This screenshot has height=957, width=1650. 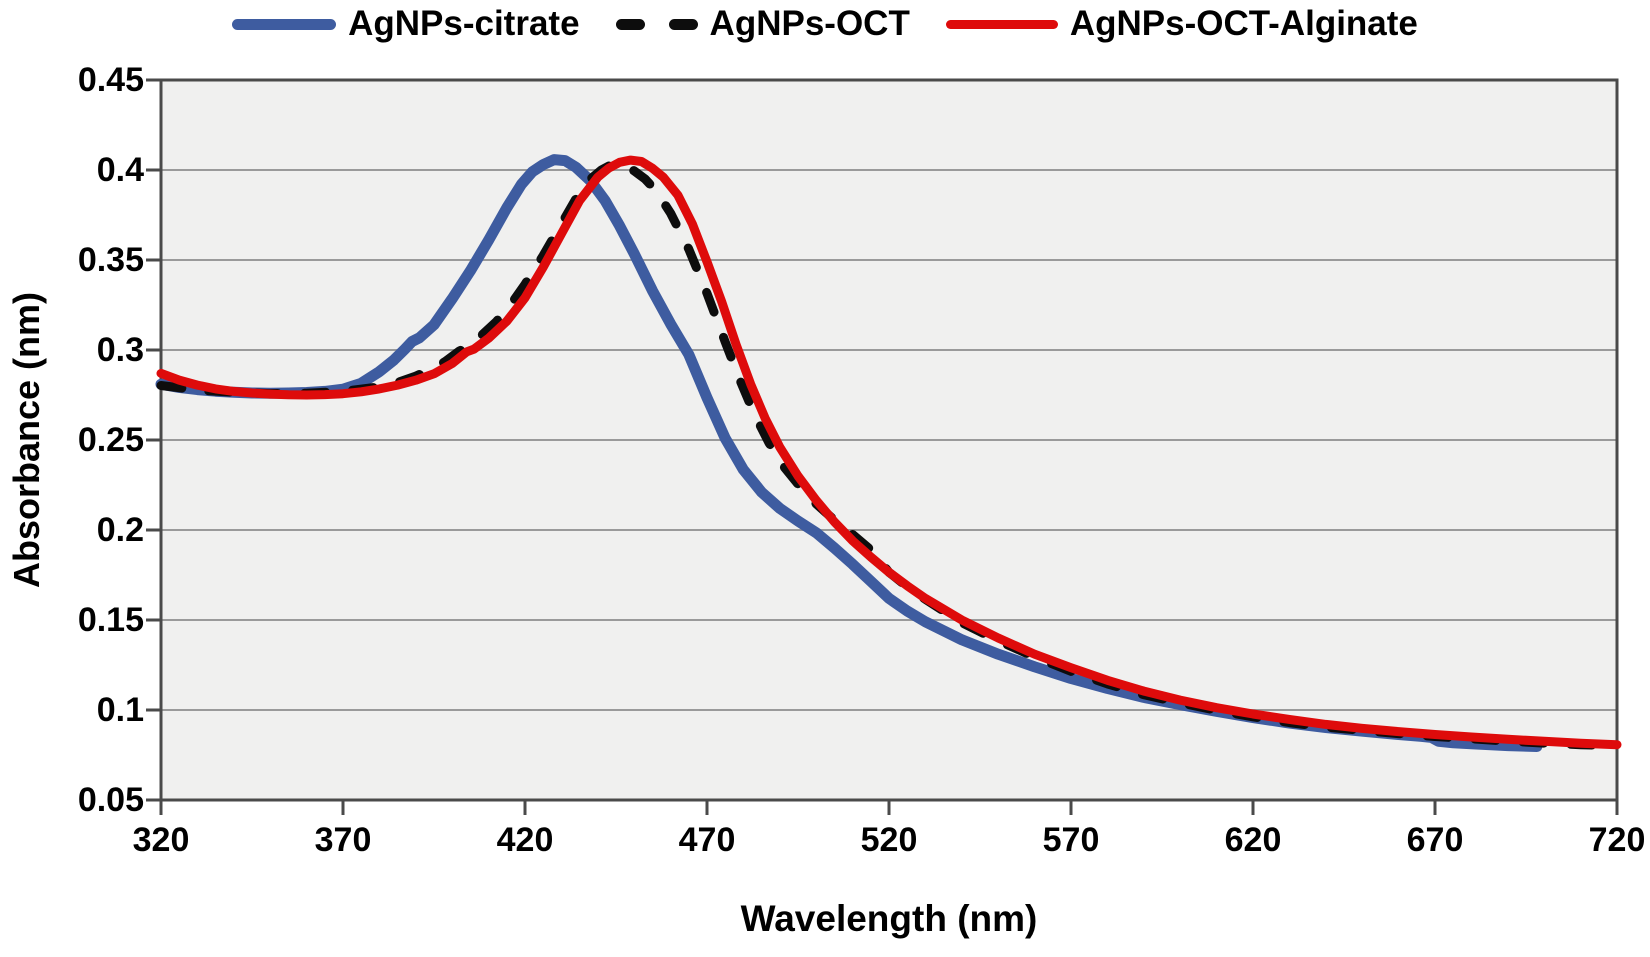 What do you see at coordinates (1253, 840) in the screenshot?
I see `x-tick-label: 620` at bounding box center [1253, 840].